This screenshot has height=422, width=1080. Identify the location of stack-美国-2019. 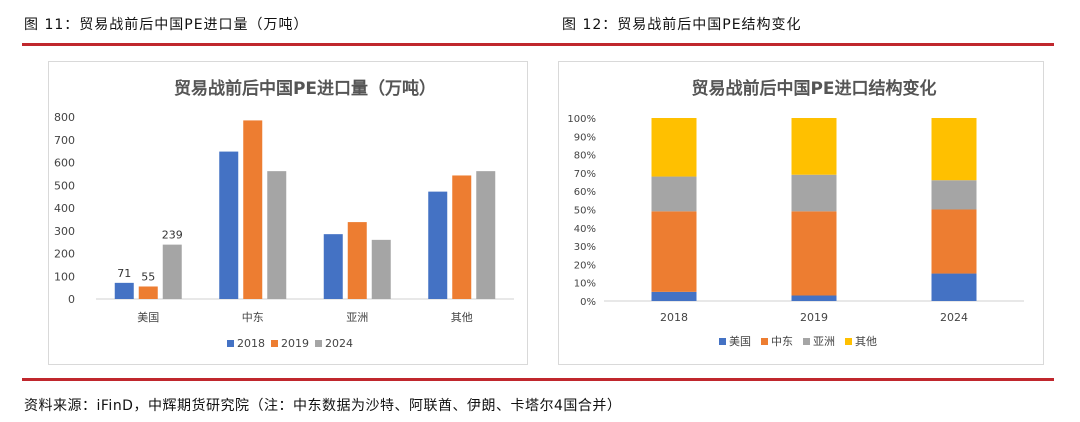
(814, 298).